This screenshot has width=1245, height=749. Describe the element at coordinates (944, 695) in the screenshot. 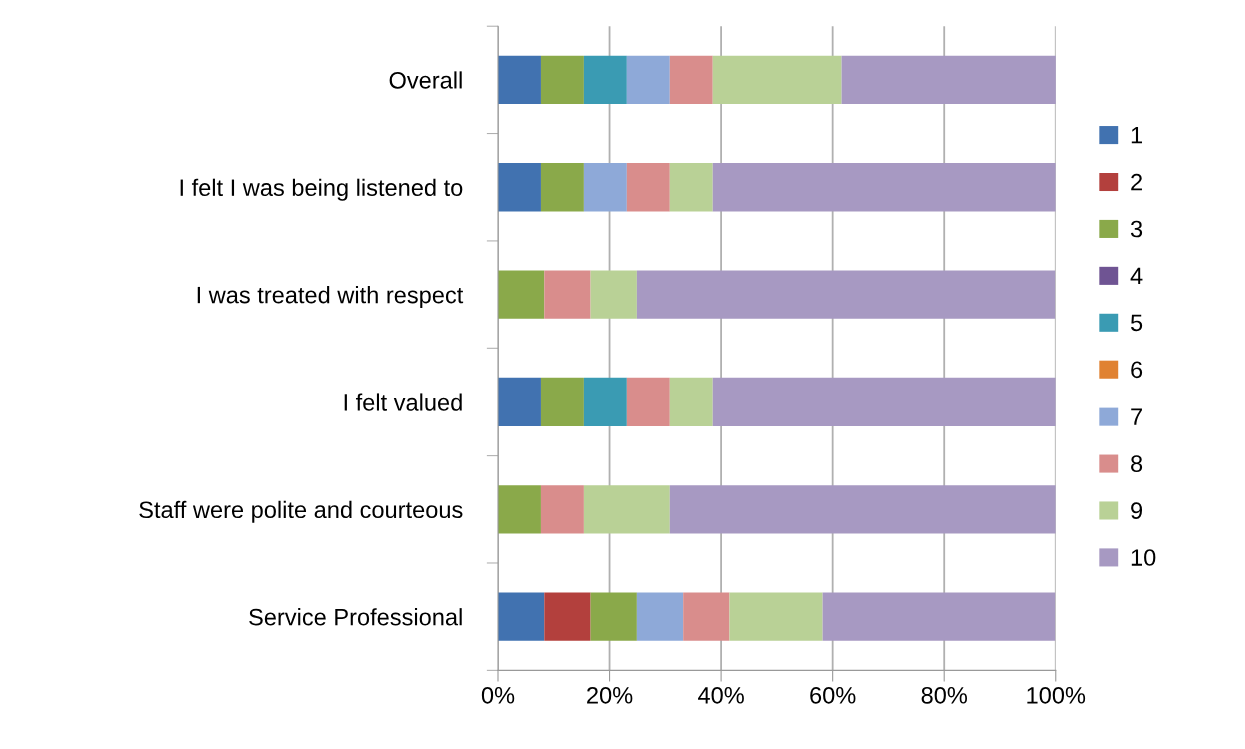

I see `x-tick-label: 80%` at that location.